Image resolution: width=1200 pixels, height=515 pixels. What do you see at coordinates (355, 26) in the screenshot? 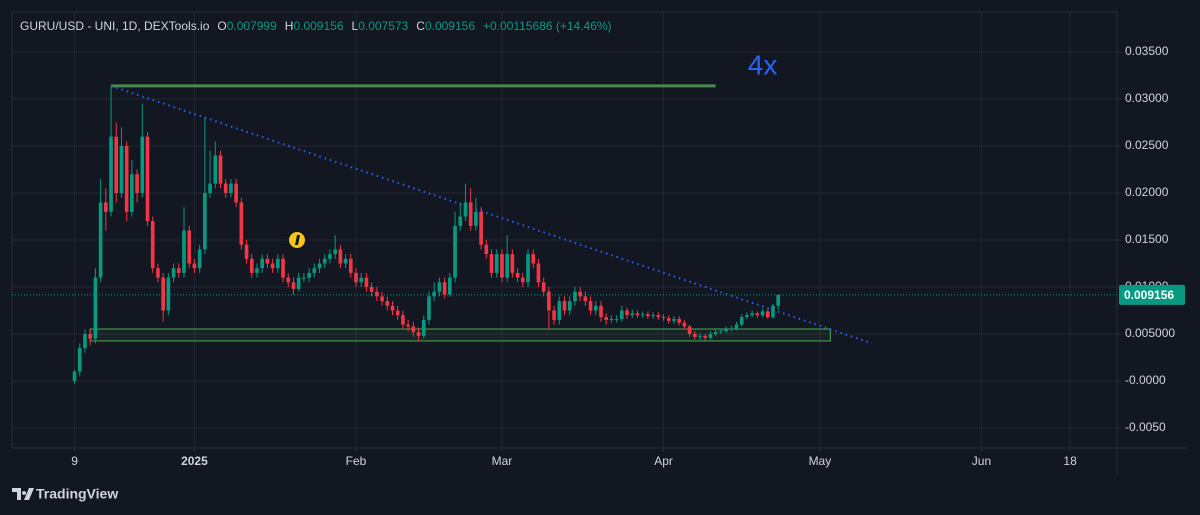
I see `ohlc-key: L` at bounding box center [355, 26].